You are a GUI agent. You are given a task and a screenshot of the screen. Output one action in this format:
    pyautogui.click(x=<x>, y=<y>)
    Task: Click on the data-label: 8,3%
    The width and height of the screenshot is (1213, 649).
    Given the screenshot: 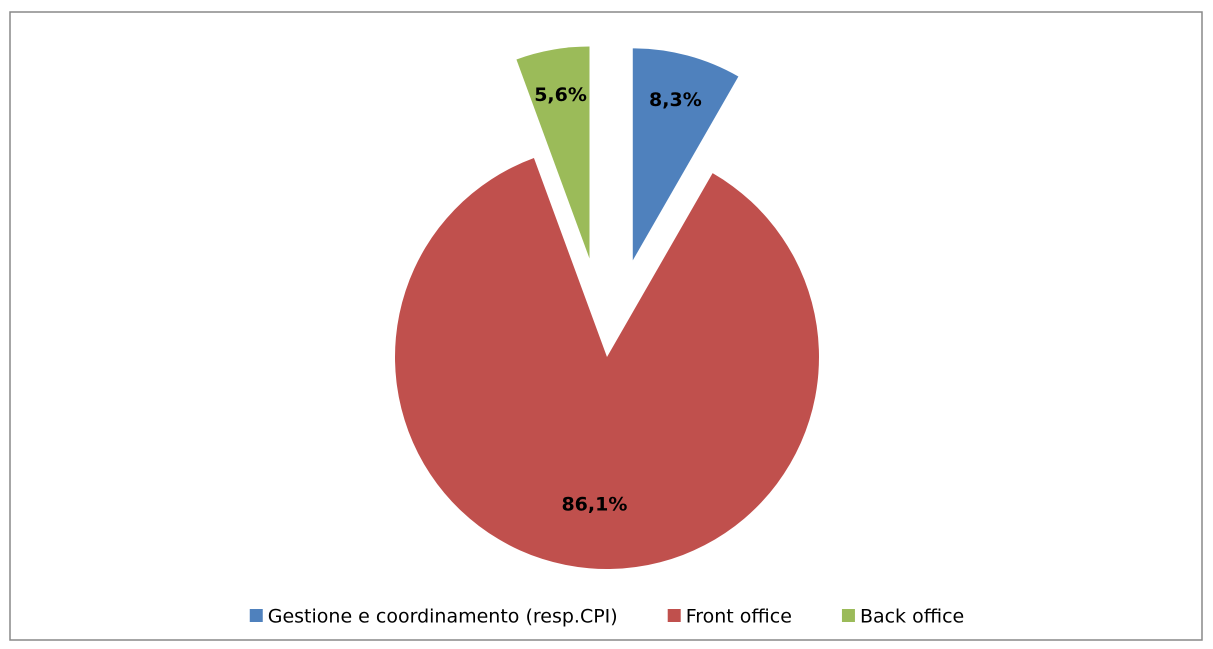 What is the action you would take?
    pyautogui.click(x=675, y=100)
    